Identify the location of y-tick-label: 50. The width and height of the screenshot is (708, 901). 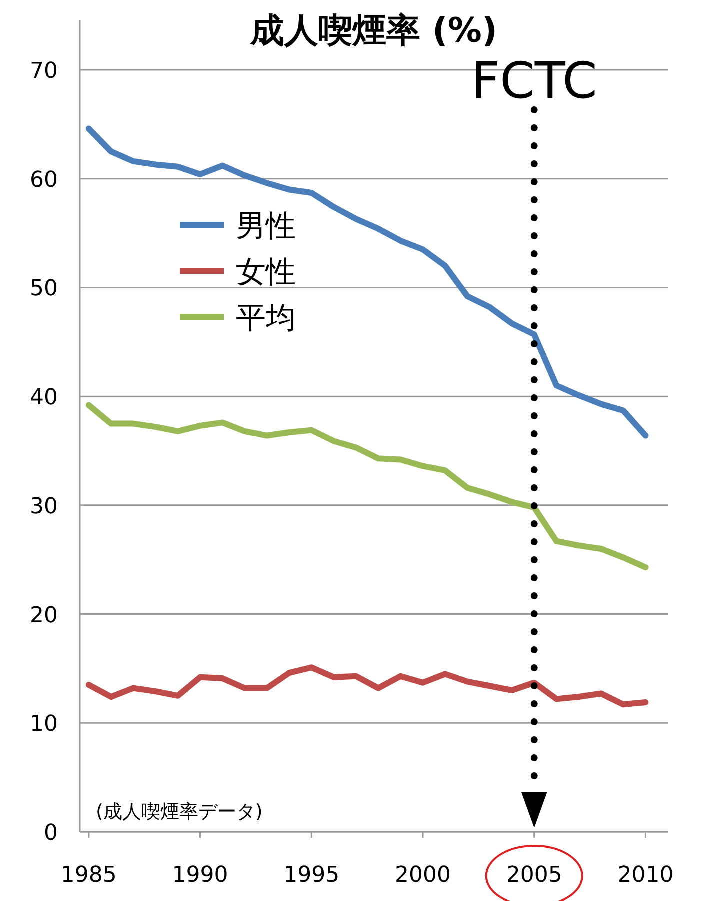
(44, 289).